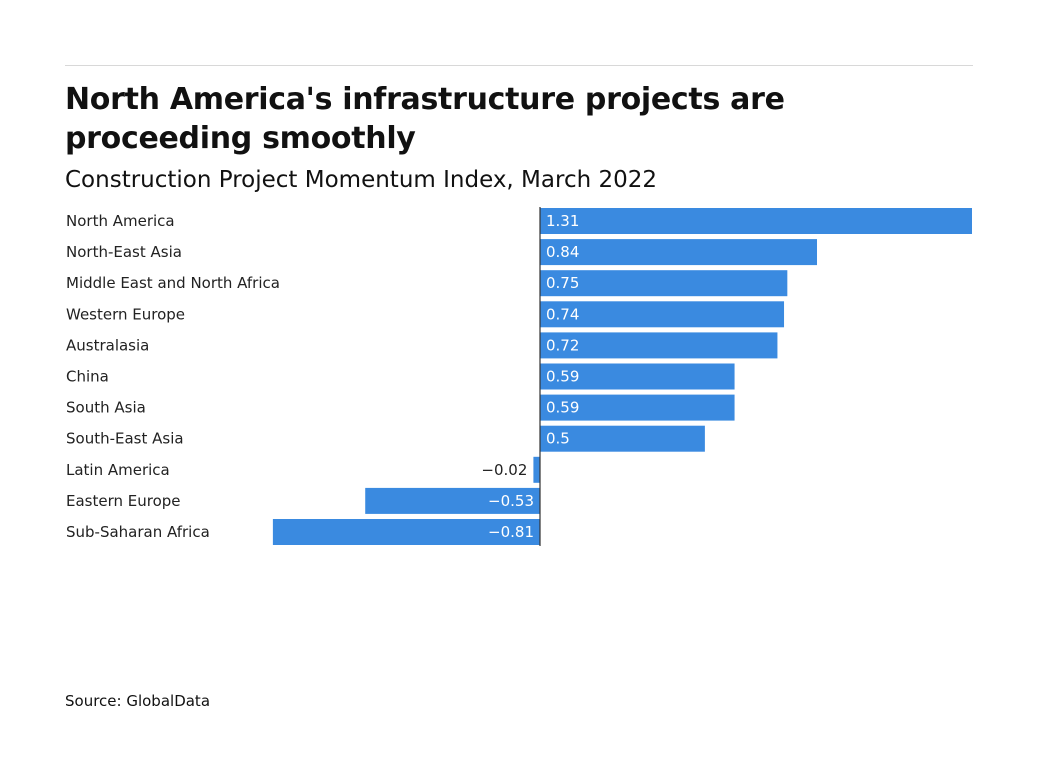 The width and height of the screenshot is (1038, 778). I want to click on category-label: Sub-Saharan Africa, so click(138, 532).